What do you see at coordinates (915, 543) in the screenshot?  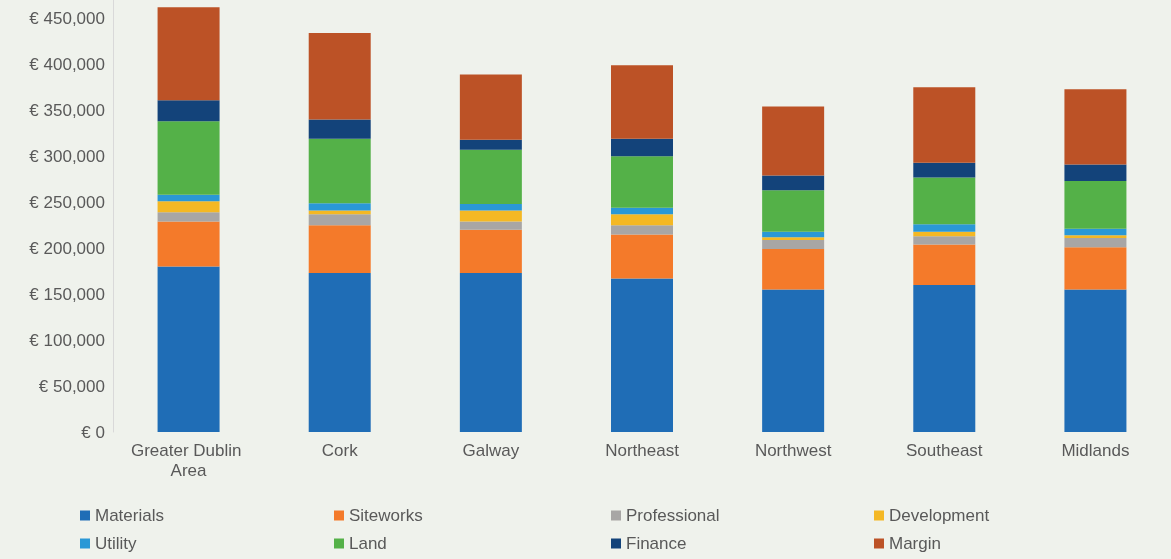 I see `legend-label: Margin` at bounding box center [915, 543].